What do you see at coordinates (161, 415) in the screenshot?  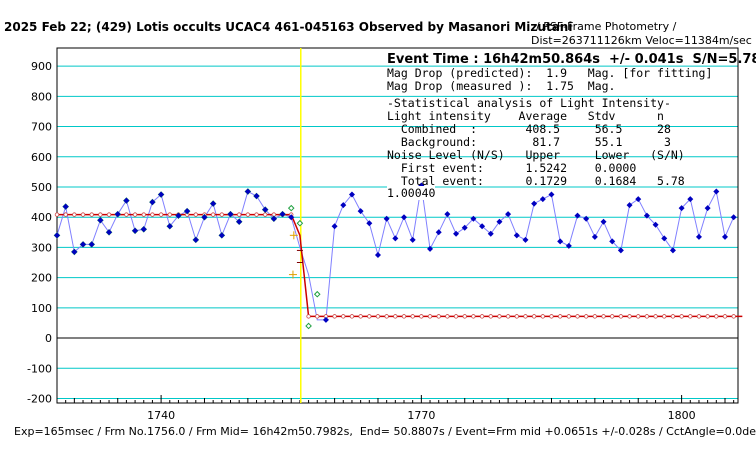 I see `x-tick-label: 1740` at bounding box center [161, 415].